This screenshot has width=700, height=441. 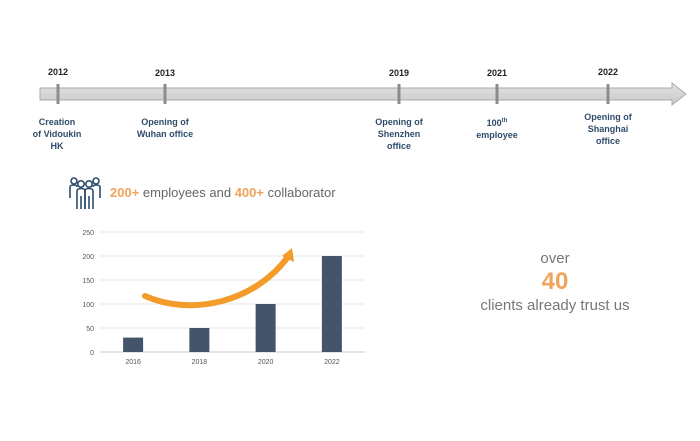 I want to click on year-label-2021: 2021, so click(x=497, y=73).